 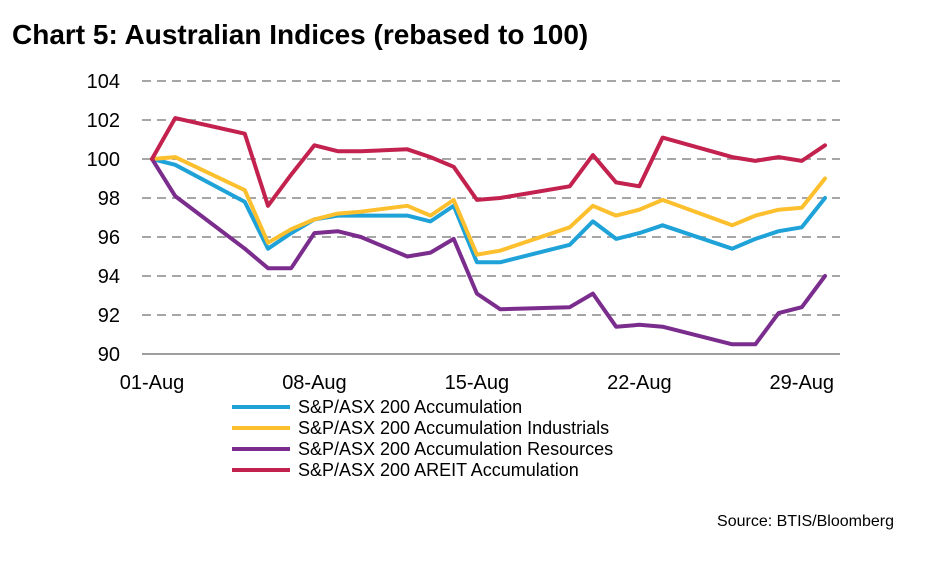 I want to click on x-tick-label: 15-Aug, so click(x=477, y=383).